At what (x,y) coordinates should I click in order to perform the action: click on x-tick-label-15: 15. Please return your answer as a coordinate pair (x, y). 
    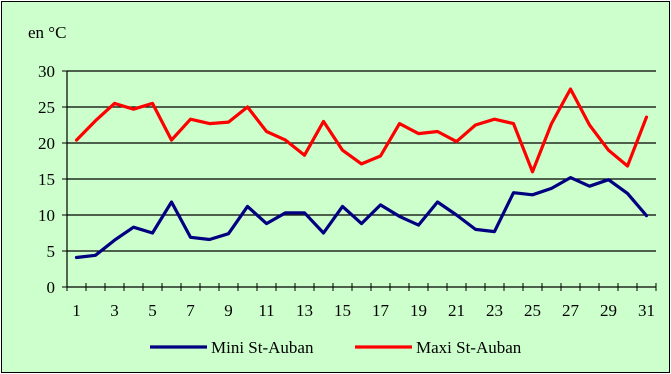
    Looking at the image, I should click on (342, 310).